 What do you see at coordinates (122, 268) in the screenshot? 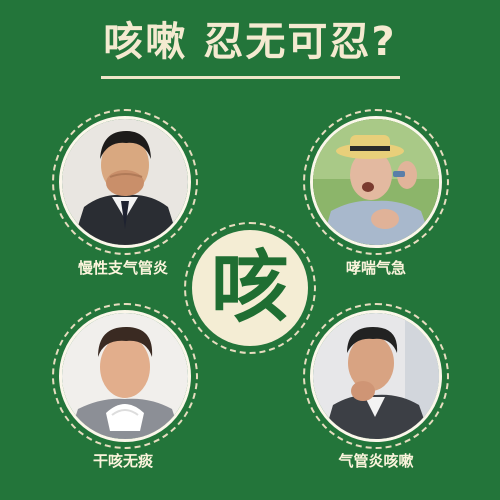
I see `caption-chronic-bronchitis: 慢性支气管炎` at bounding box center [122, 268].